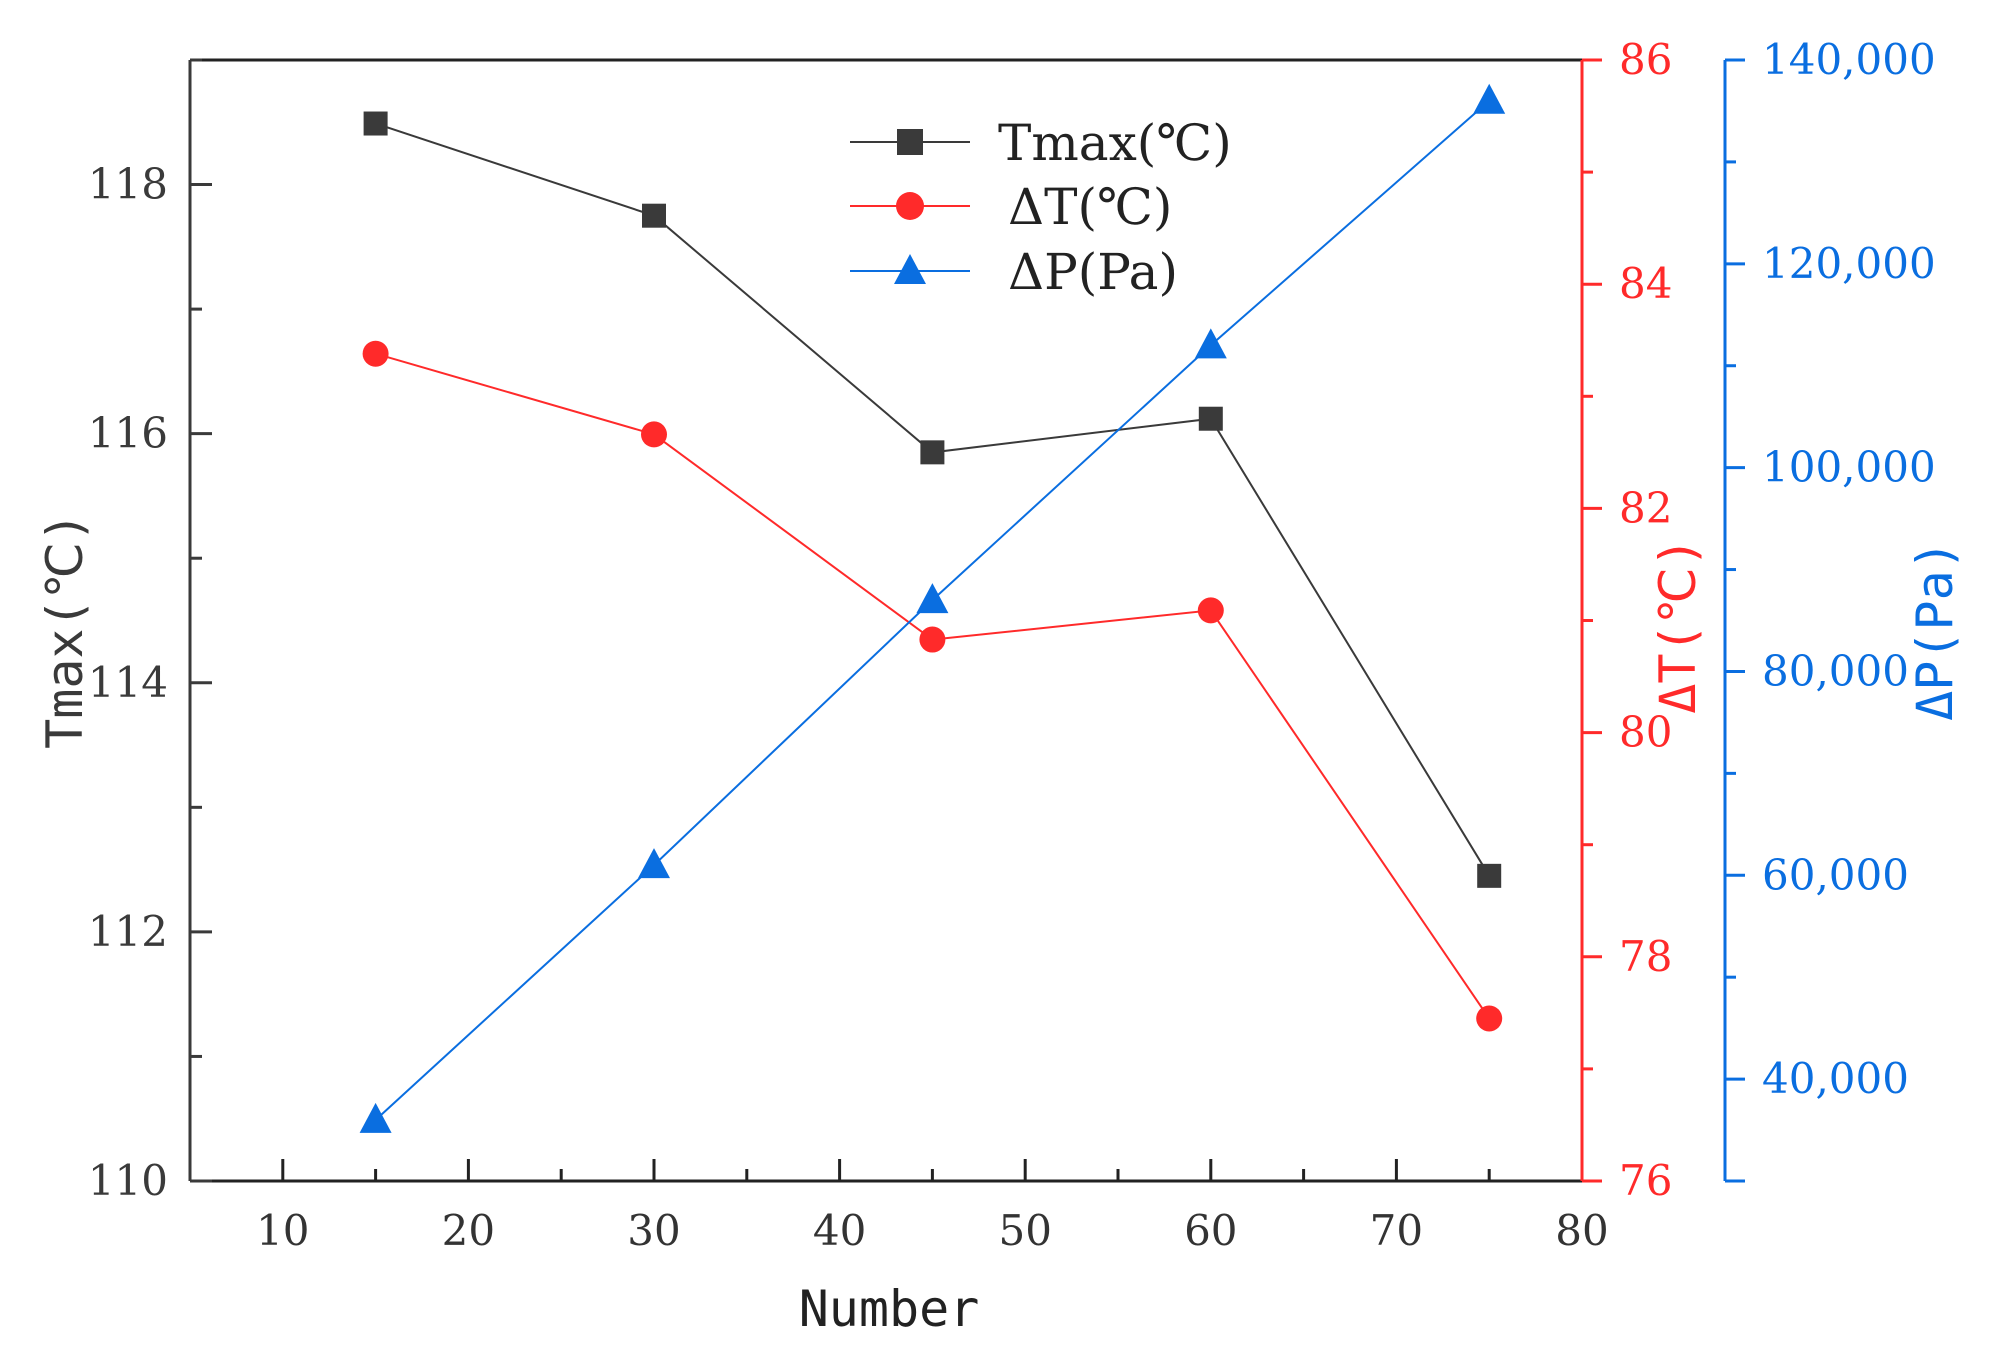 The width and height of the screenshot is (1990, 1361). I want to click on y-right1-tick-label: 78, so click(1645, 956).